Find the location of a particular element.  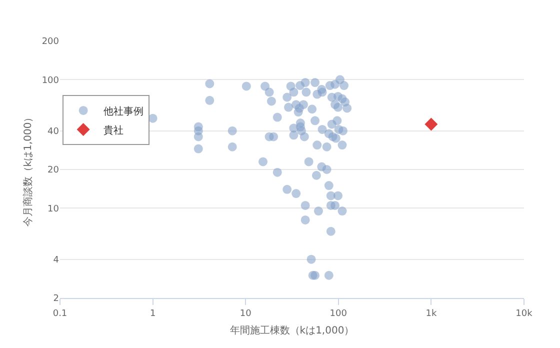

x-tick-label: 0.1 is located at coordinates (60, 313).